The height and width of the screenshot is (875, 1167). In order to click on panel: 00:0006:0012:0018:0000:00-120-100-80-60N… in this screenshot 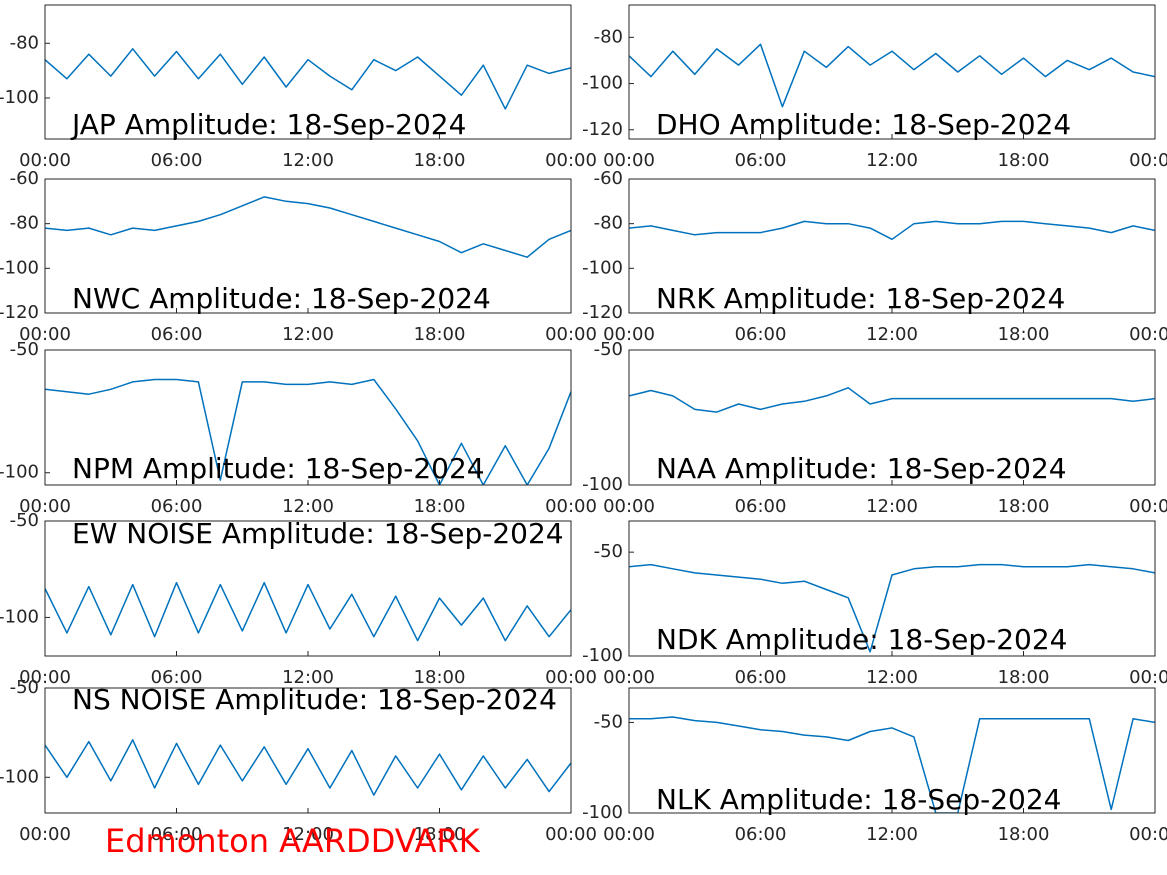, I will do `click(874, 256)`.